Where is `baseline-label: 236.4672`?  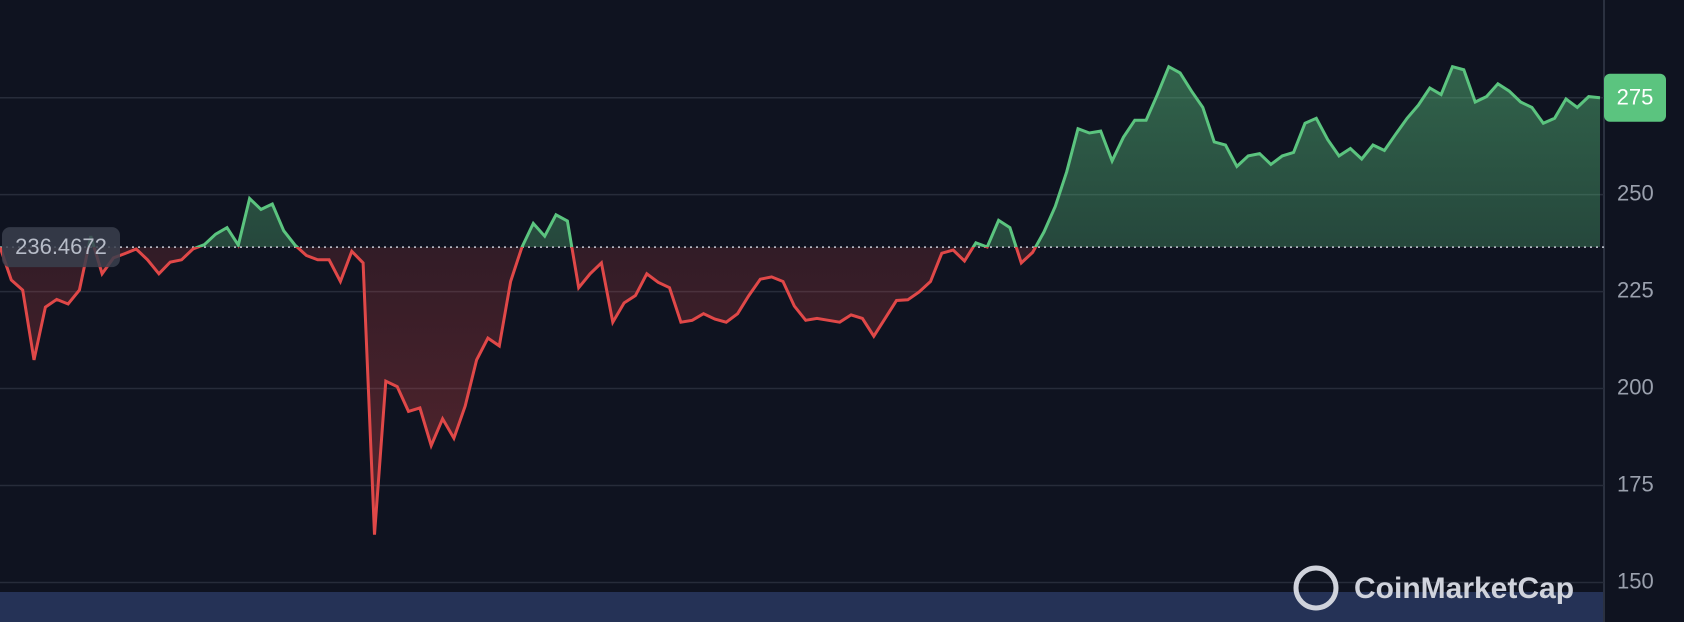 baseline-label: 236.4672 is located at coordinates (61, 246).